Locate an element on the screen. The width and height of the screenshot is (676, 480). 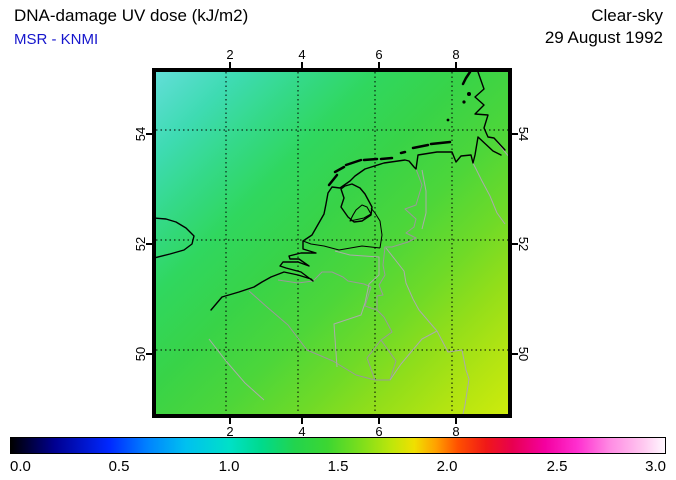
dutch-rivers is located at coordinates (342, 229).